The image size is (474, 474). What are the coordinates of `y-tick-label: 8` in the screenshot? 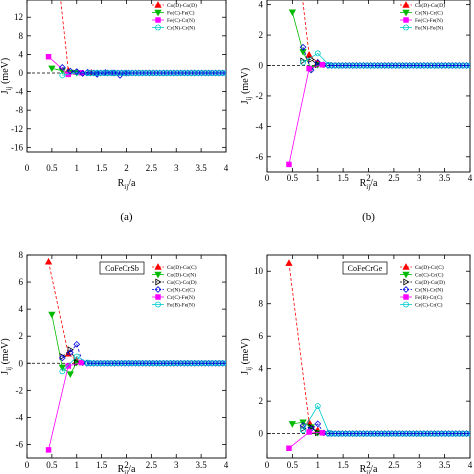 It's located at (261, 304).